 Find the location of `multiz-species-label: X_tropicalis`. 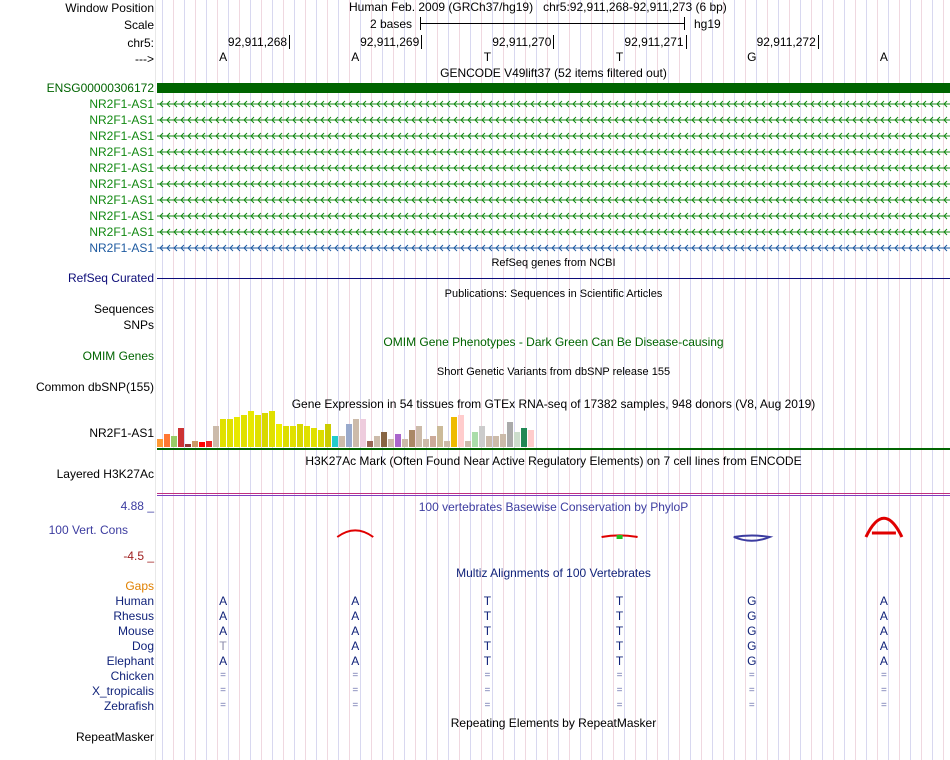

multiz-species-label: X_tropicalis is located at coordinates (122, 691).